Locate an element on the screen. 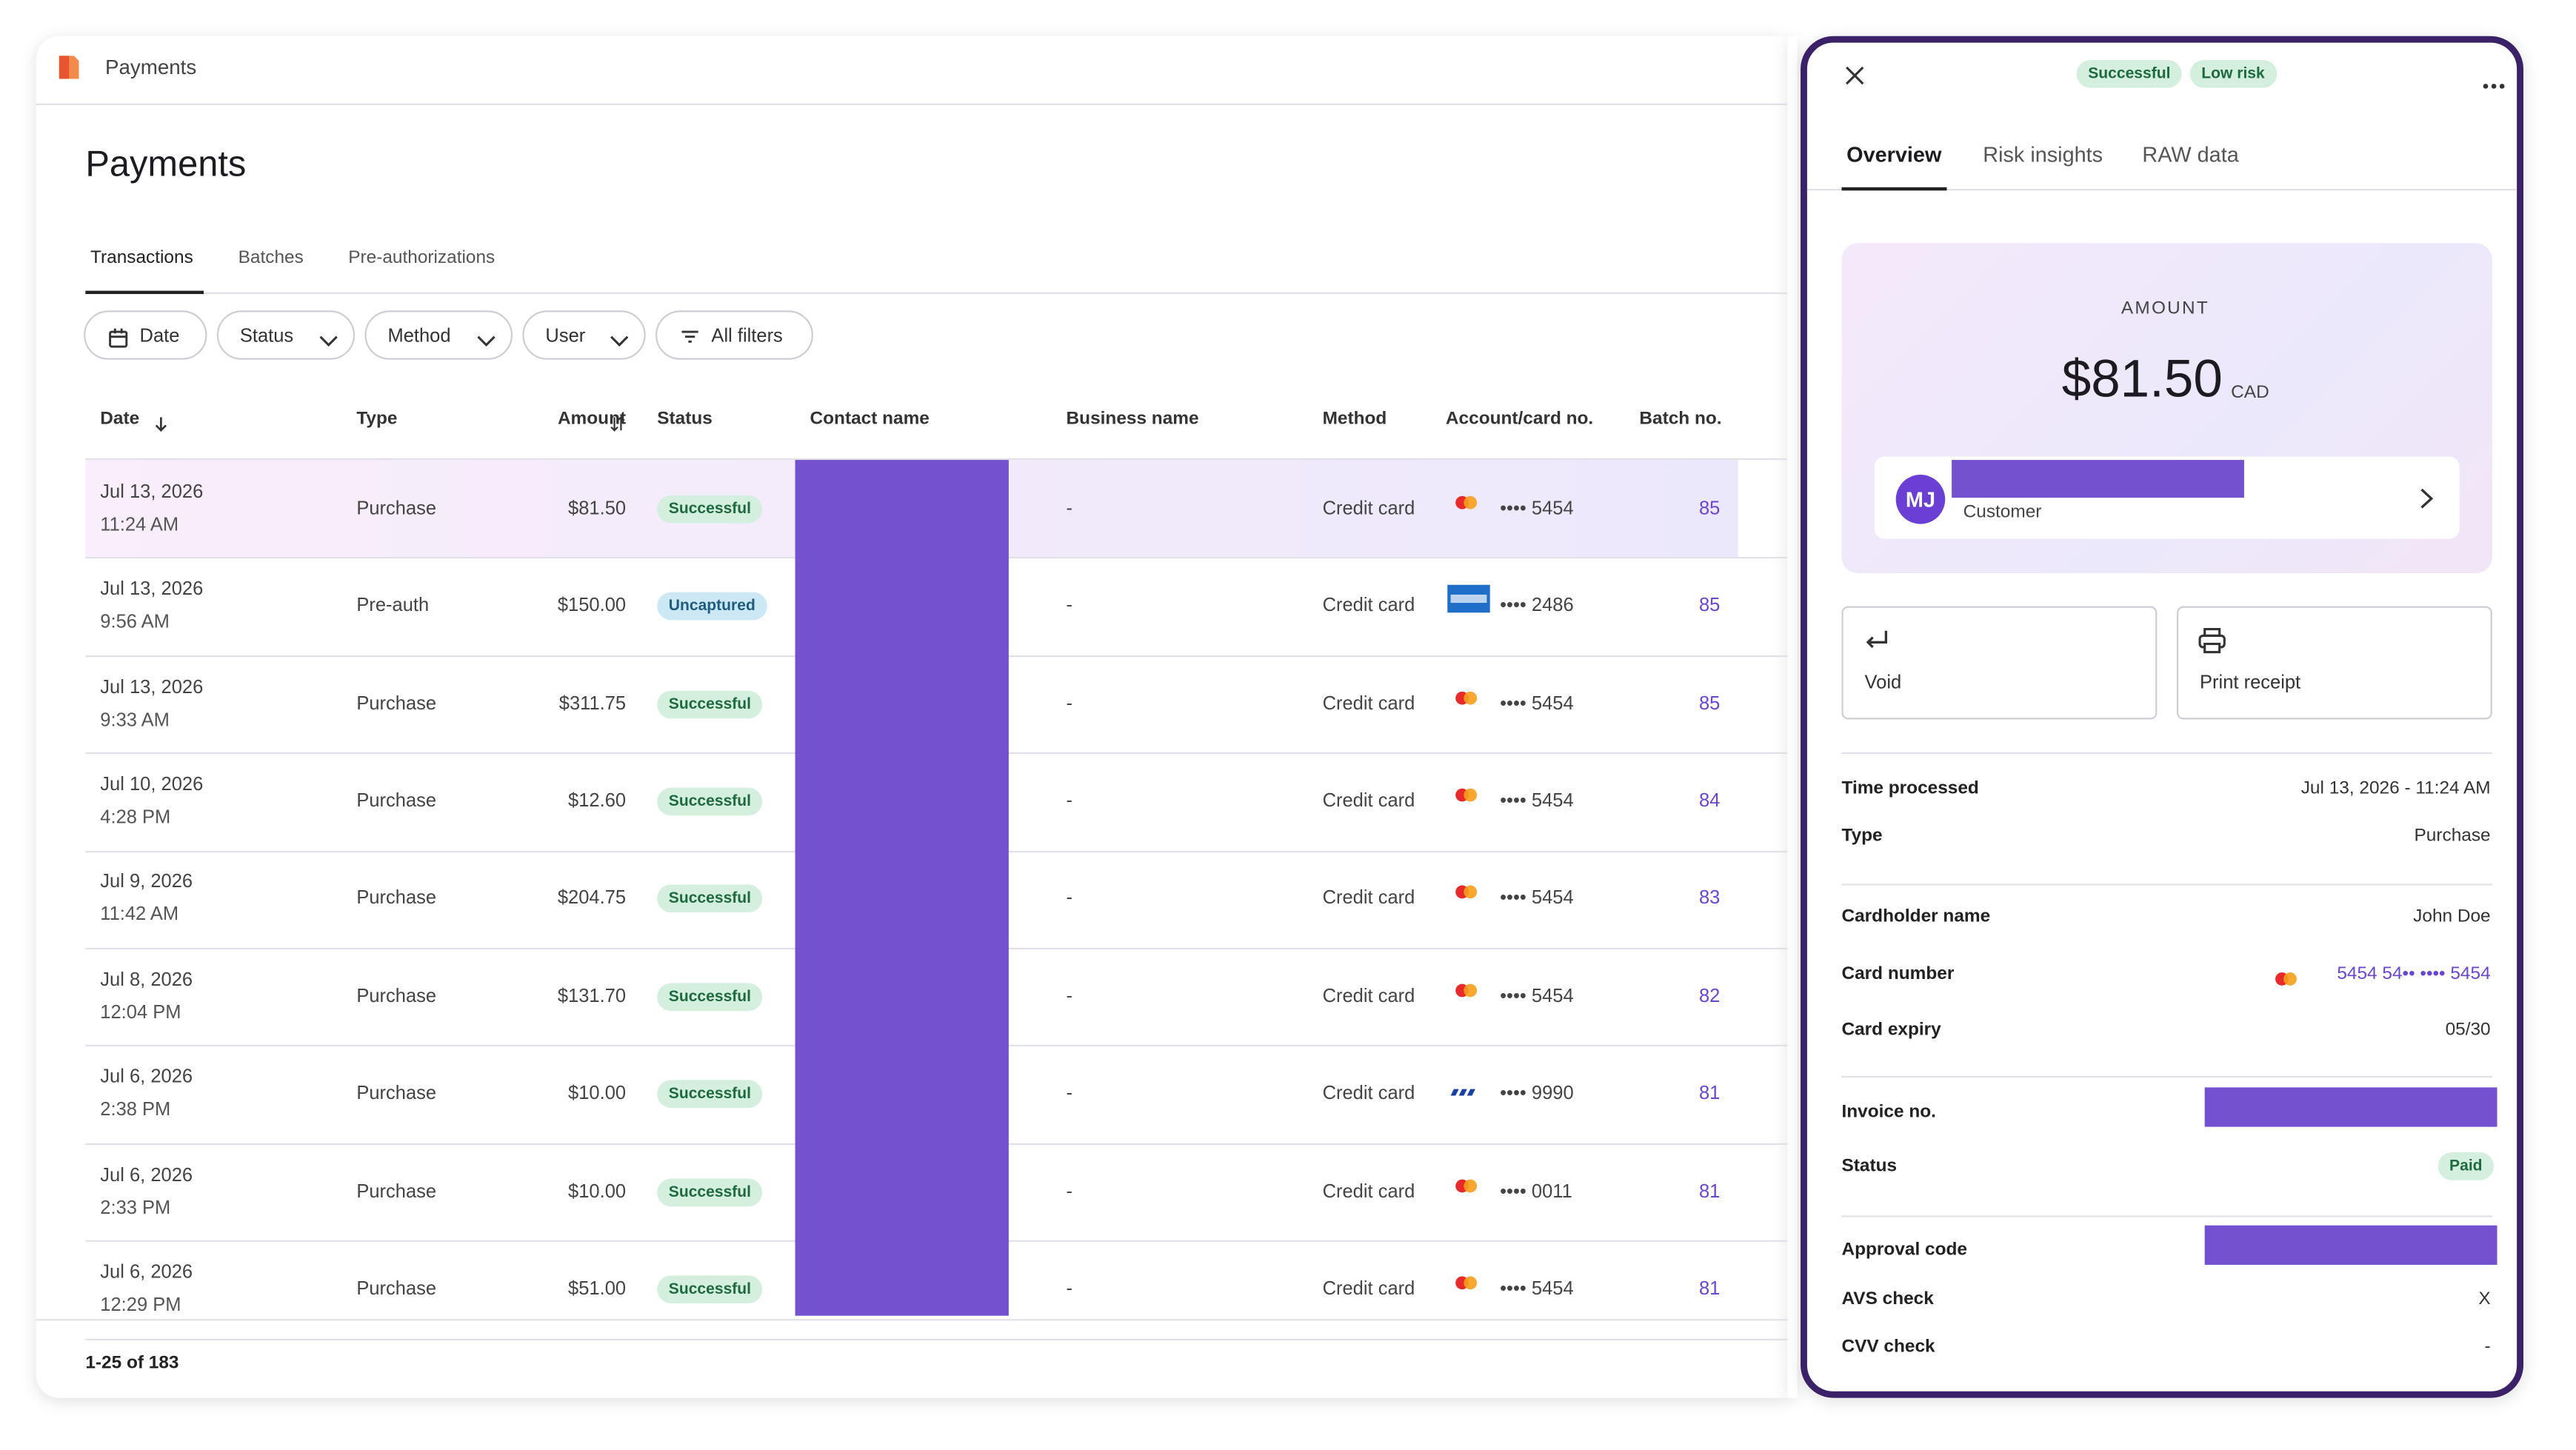 The height and width of the screenshot is (1450, 2576). panel-tab: RAW data is located at coordinates (2190, 154).